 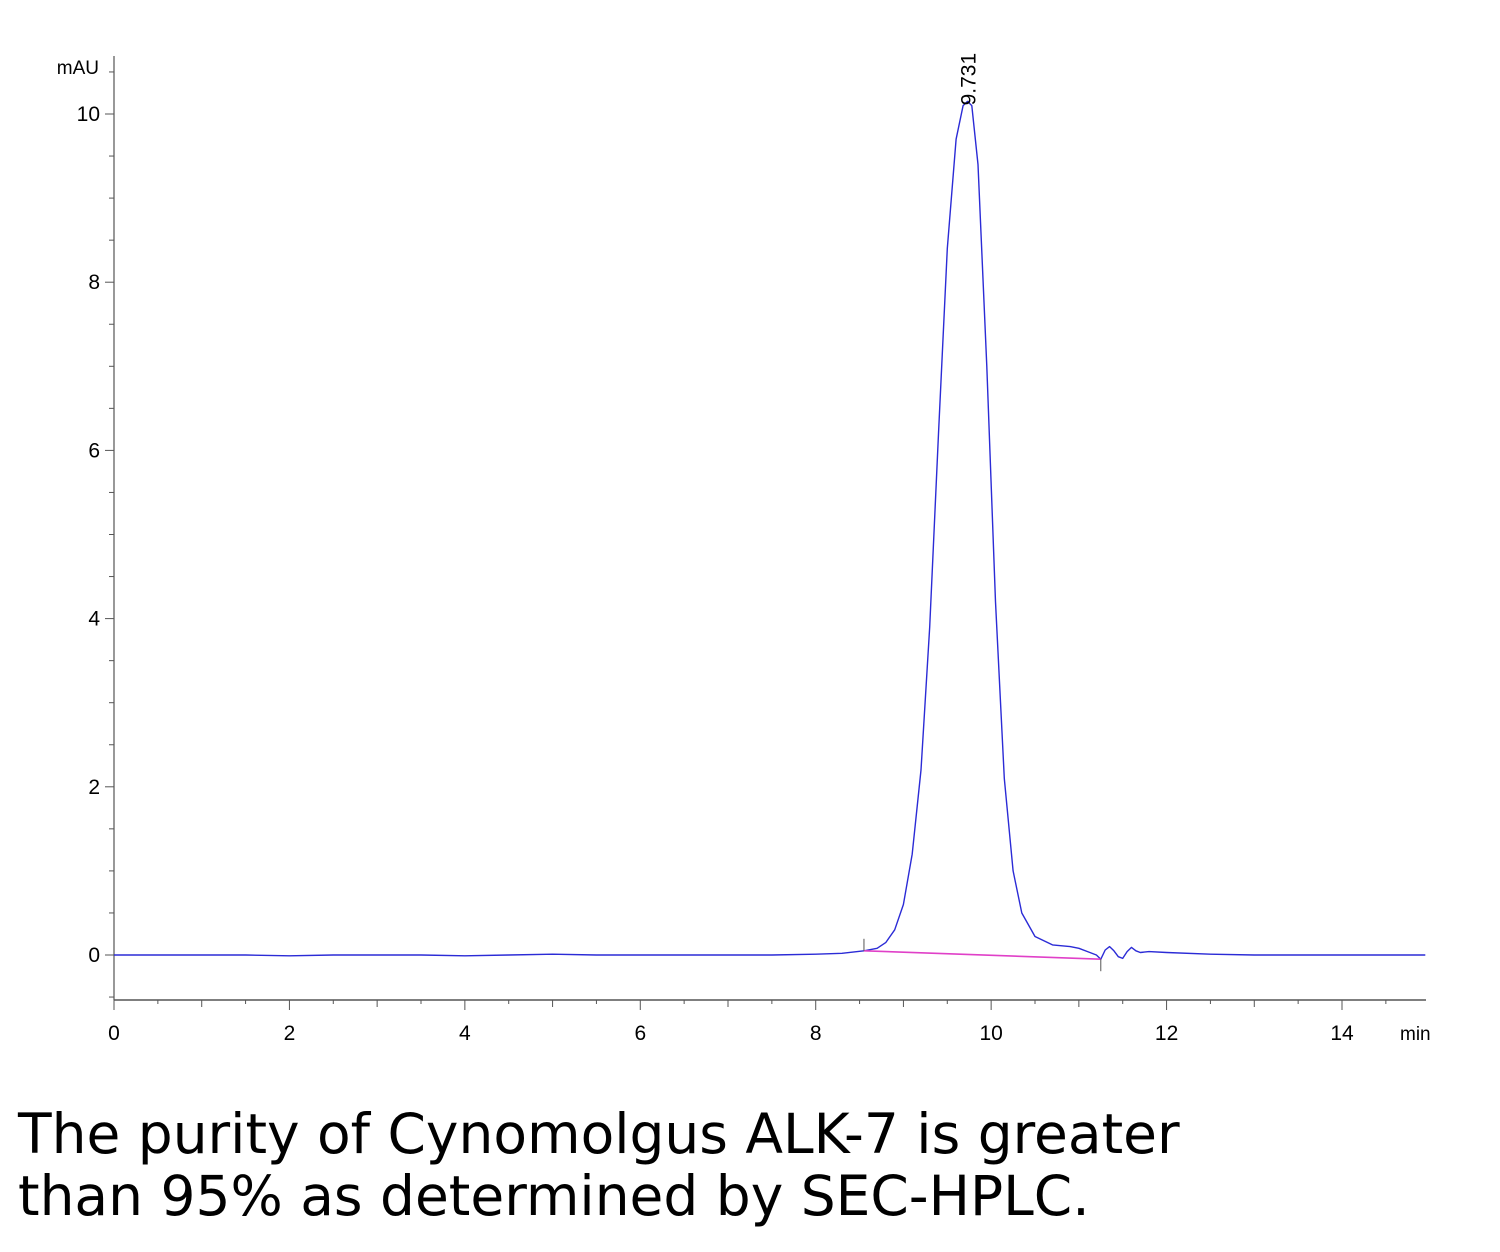 What do you see at coordinates (1415, 1034) in the screenshot?
I see `x-axis-unit-label: min` at bounding box center [1415, 1034].